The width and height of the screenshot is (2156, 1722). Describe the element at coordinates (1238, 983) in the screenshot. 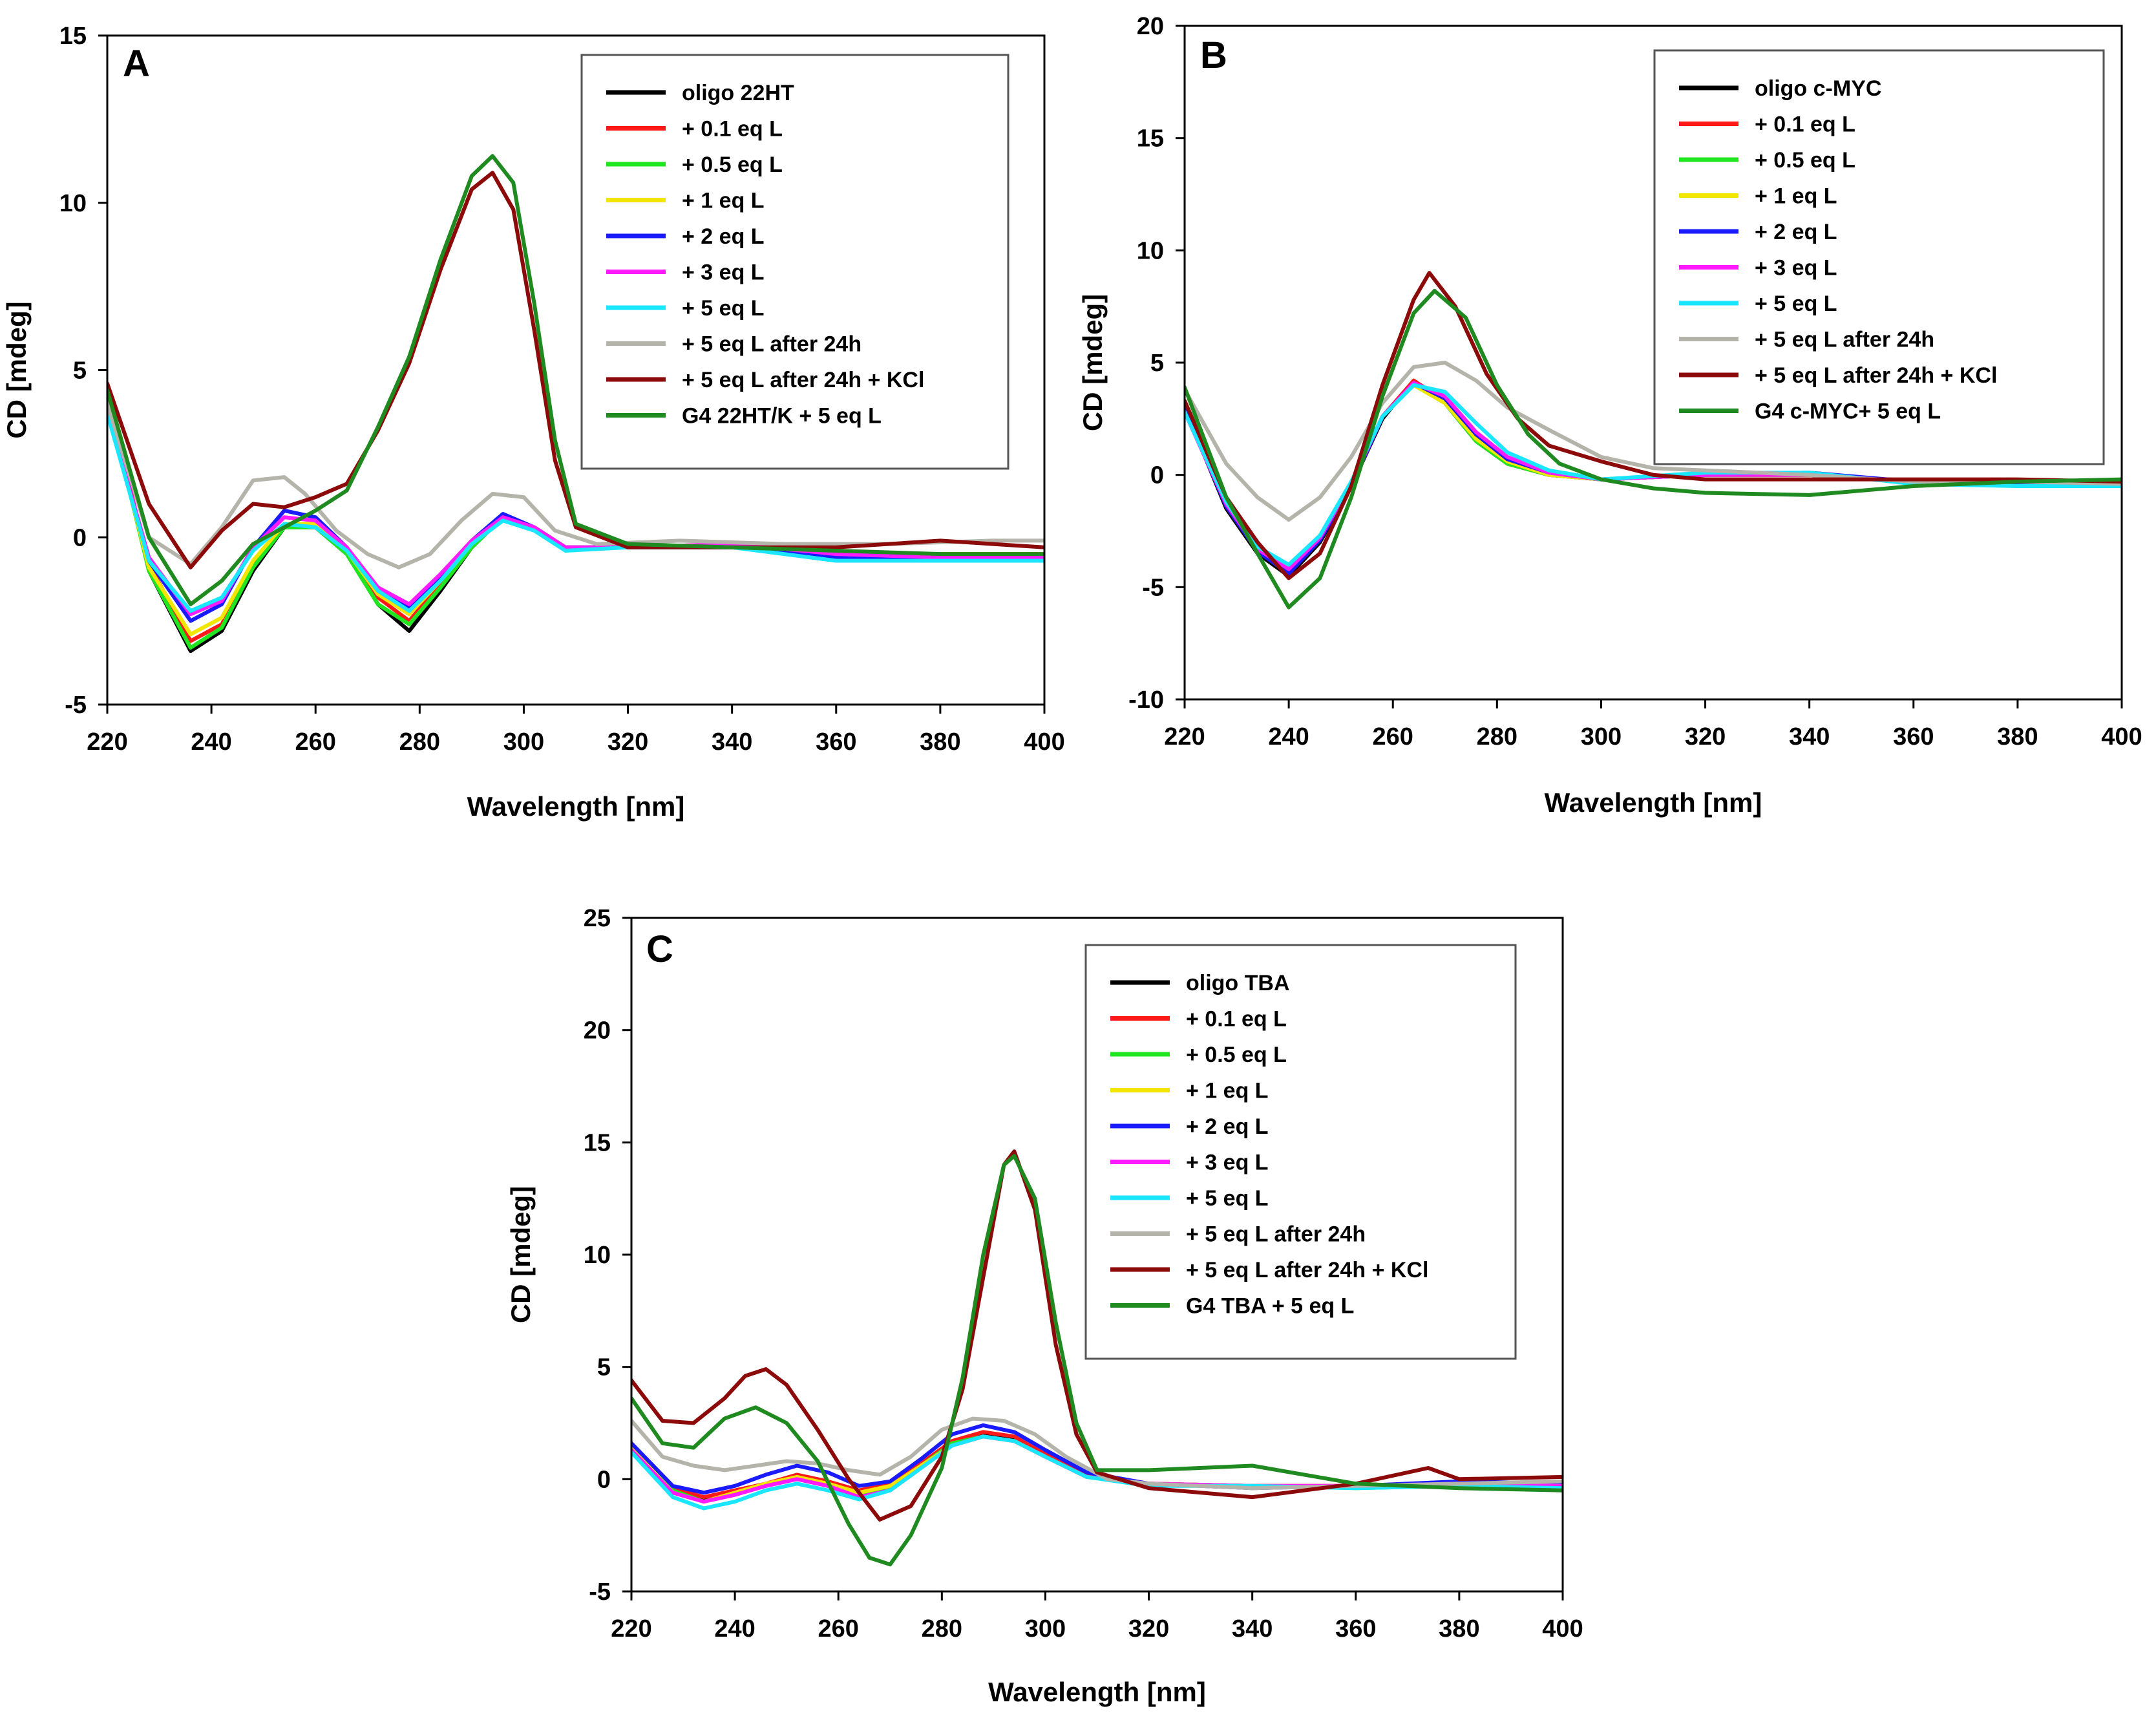

I see `legend-entry: oligo TBA` at that location.